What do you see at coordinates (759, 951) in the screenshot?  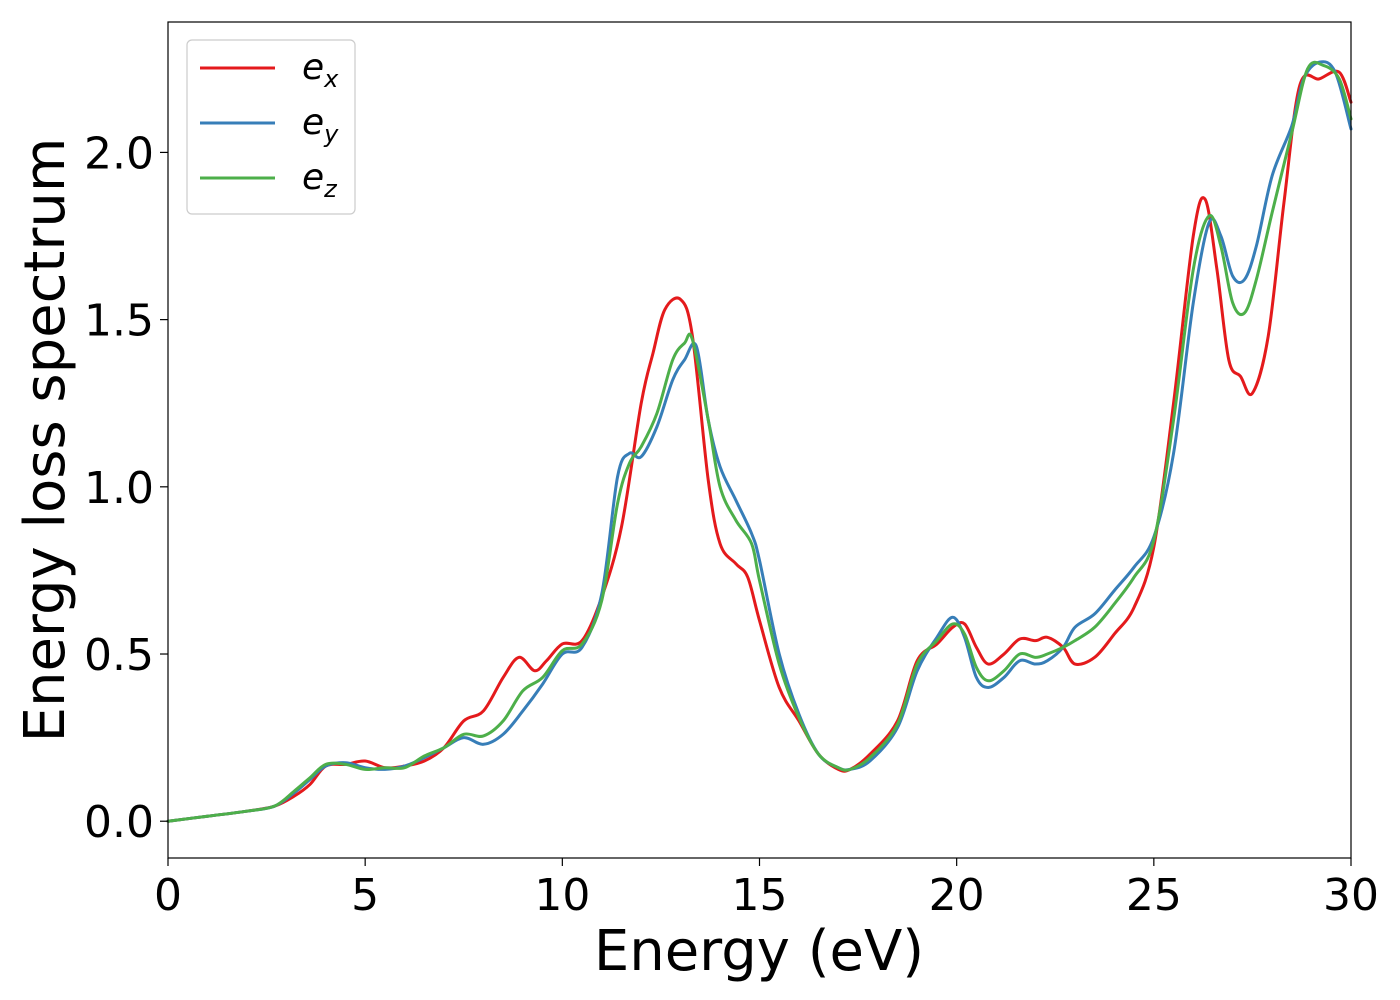 I see `x-axis-title: Energy (eV)` at bounding box center [759, 951].